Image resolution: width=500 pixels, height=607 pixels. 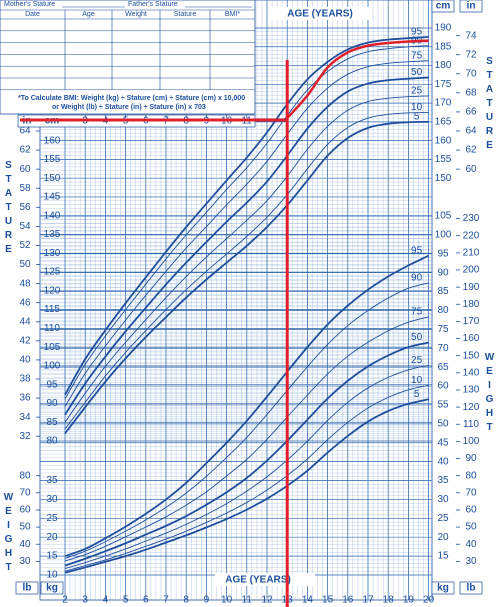 I want to click on y-tick-label: 130, so click(x=52, y=253).